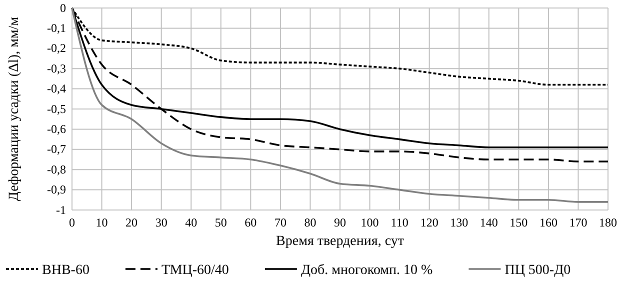 This screenshot has height=281, width=640. What do you see at coordinates (548, 223) in the screenshot?
I see `x-tick-label: 160` at bounding box center [548, 223].